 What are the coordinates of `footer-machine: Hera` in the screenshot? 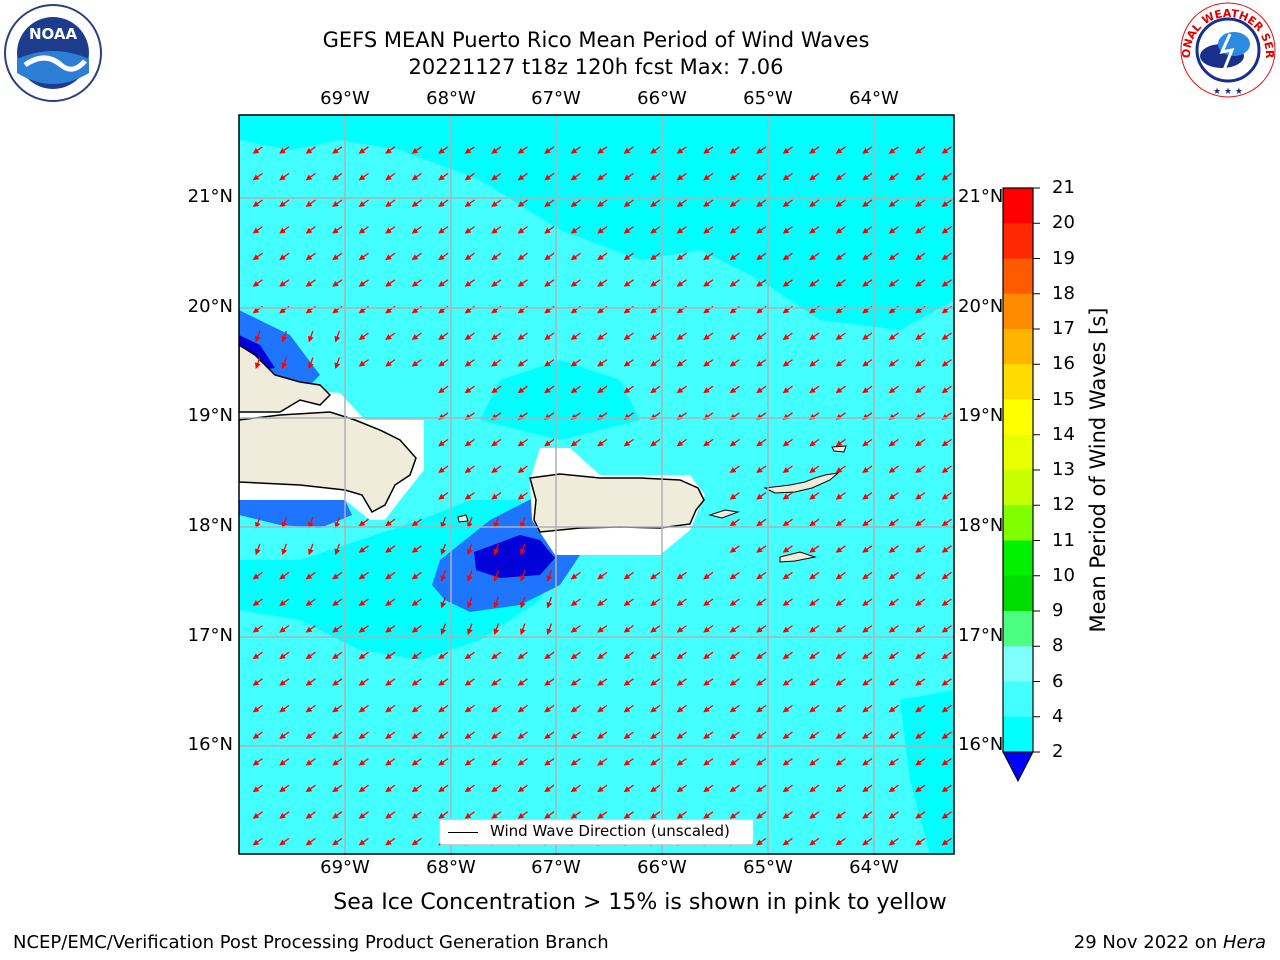 It's located at (1244, 942).